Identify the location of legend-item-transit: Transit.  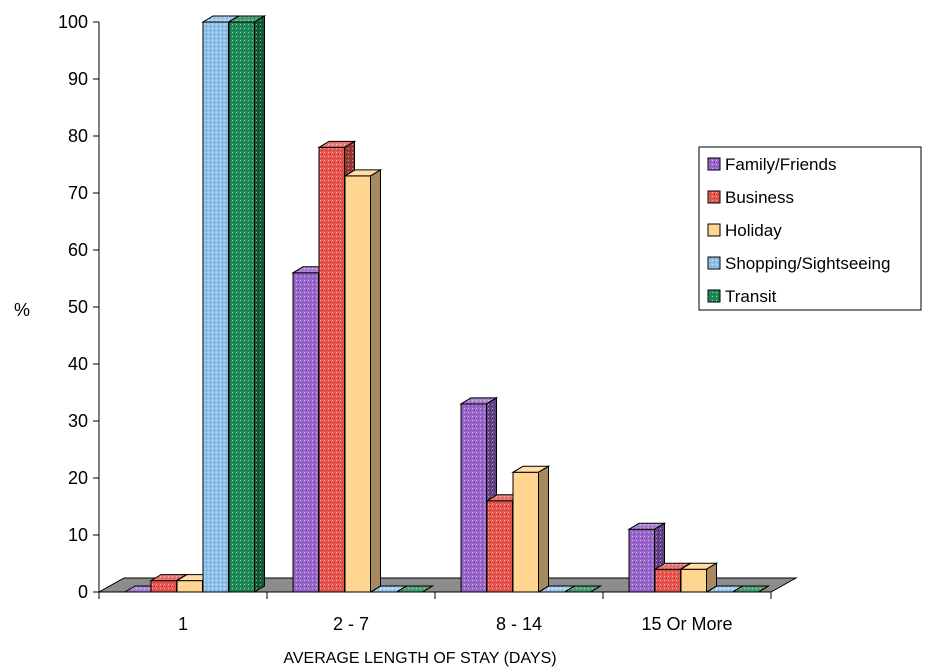
(742, 296).